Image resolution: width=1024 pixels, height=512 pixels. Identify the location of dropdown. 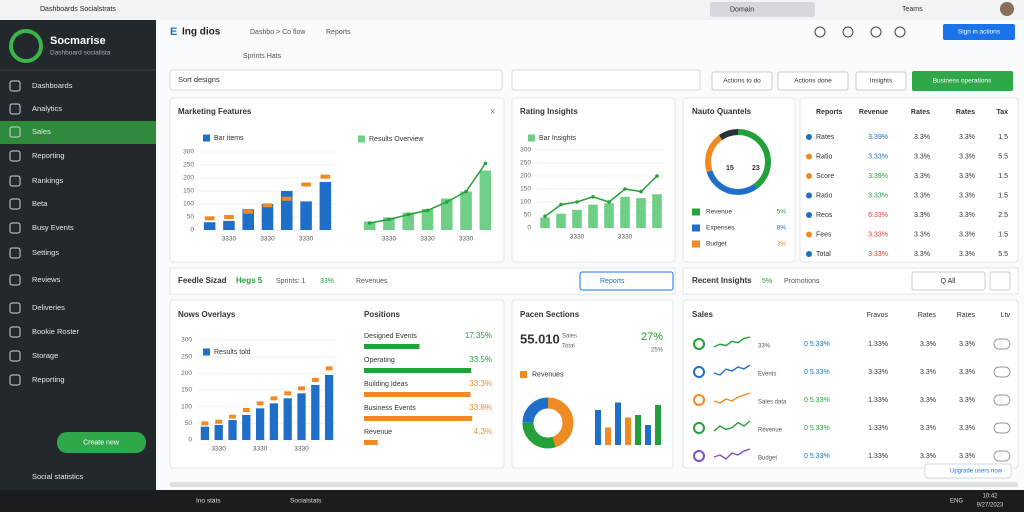
(948, 281).